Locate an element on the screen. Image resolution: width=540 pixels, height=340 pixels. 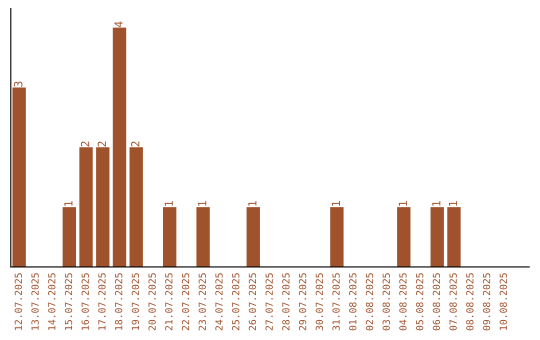
x-tick-label: 28.07.2025 is located at coordinates (286, 301).